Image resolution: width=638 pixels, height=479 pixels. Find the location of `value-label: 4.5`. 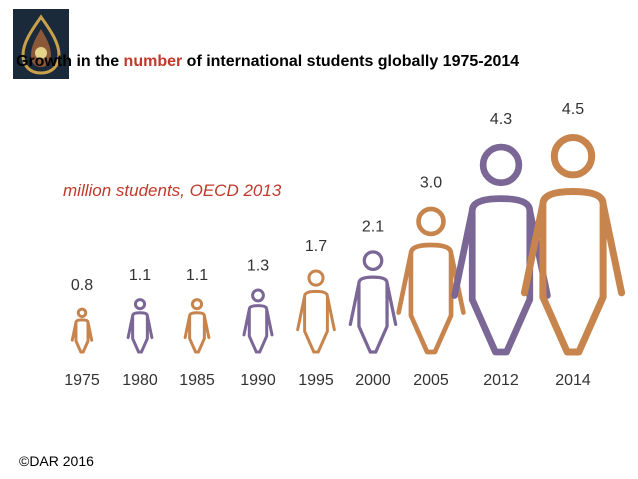

value-label: 4.5 is located at coordinates (573, 109).